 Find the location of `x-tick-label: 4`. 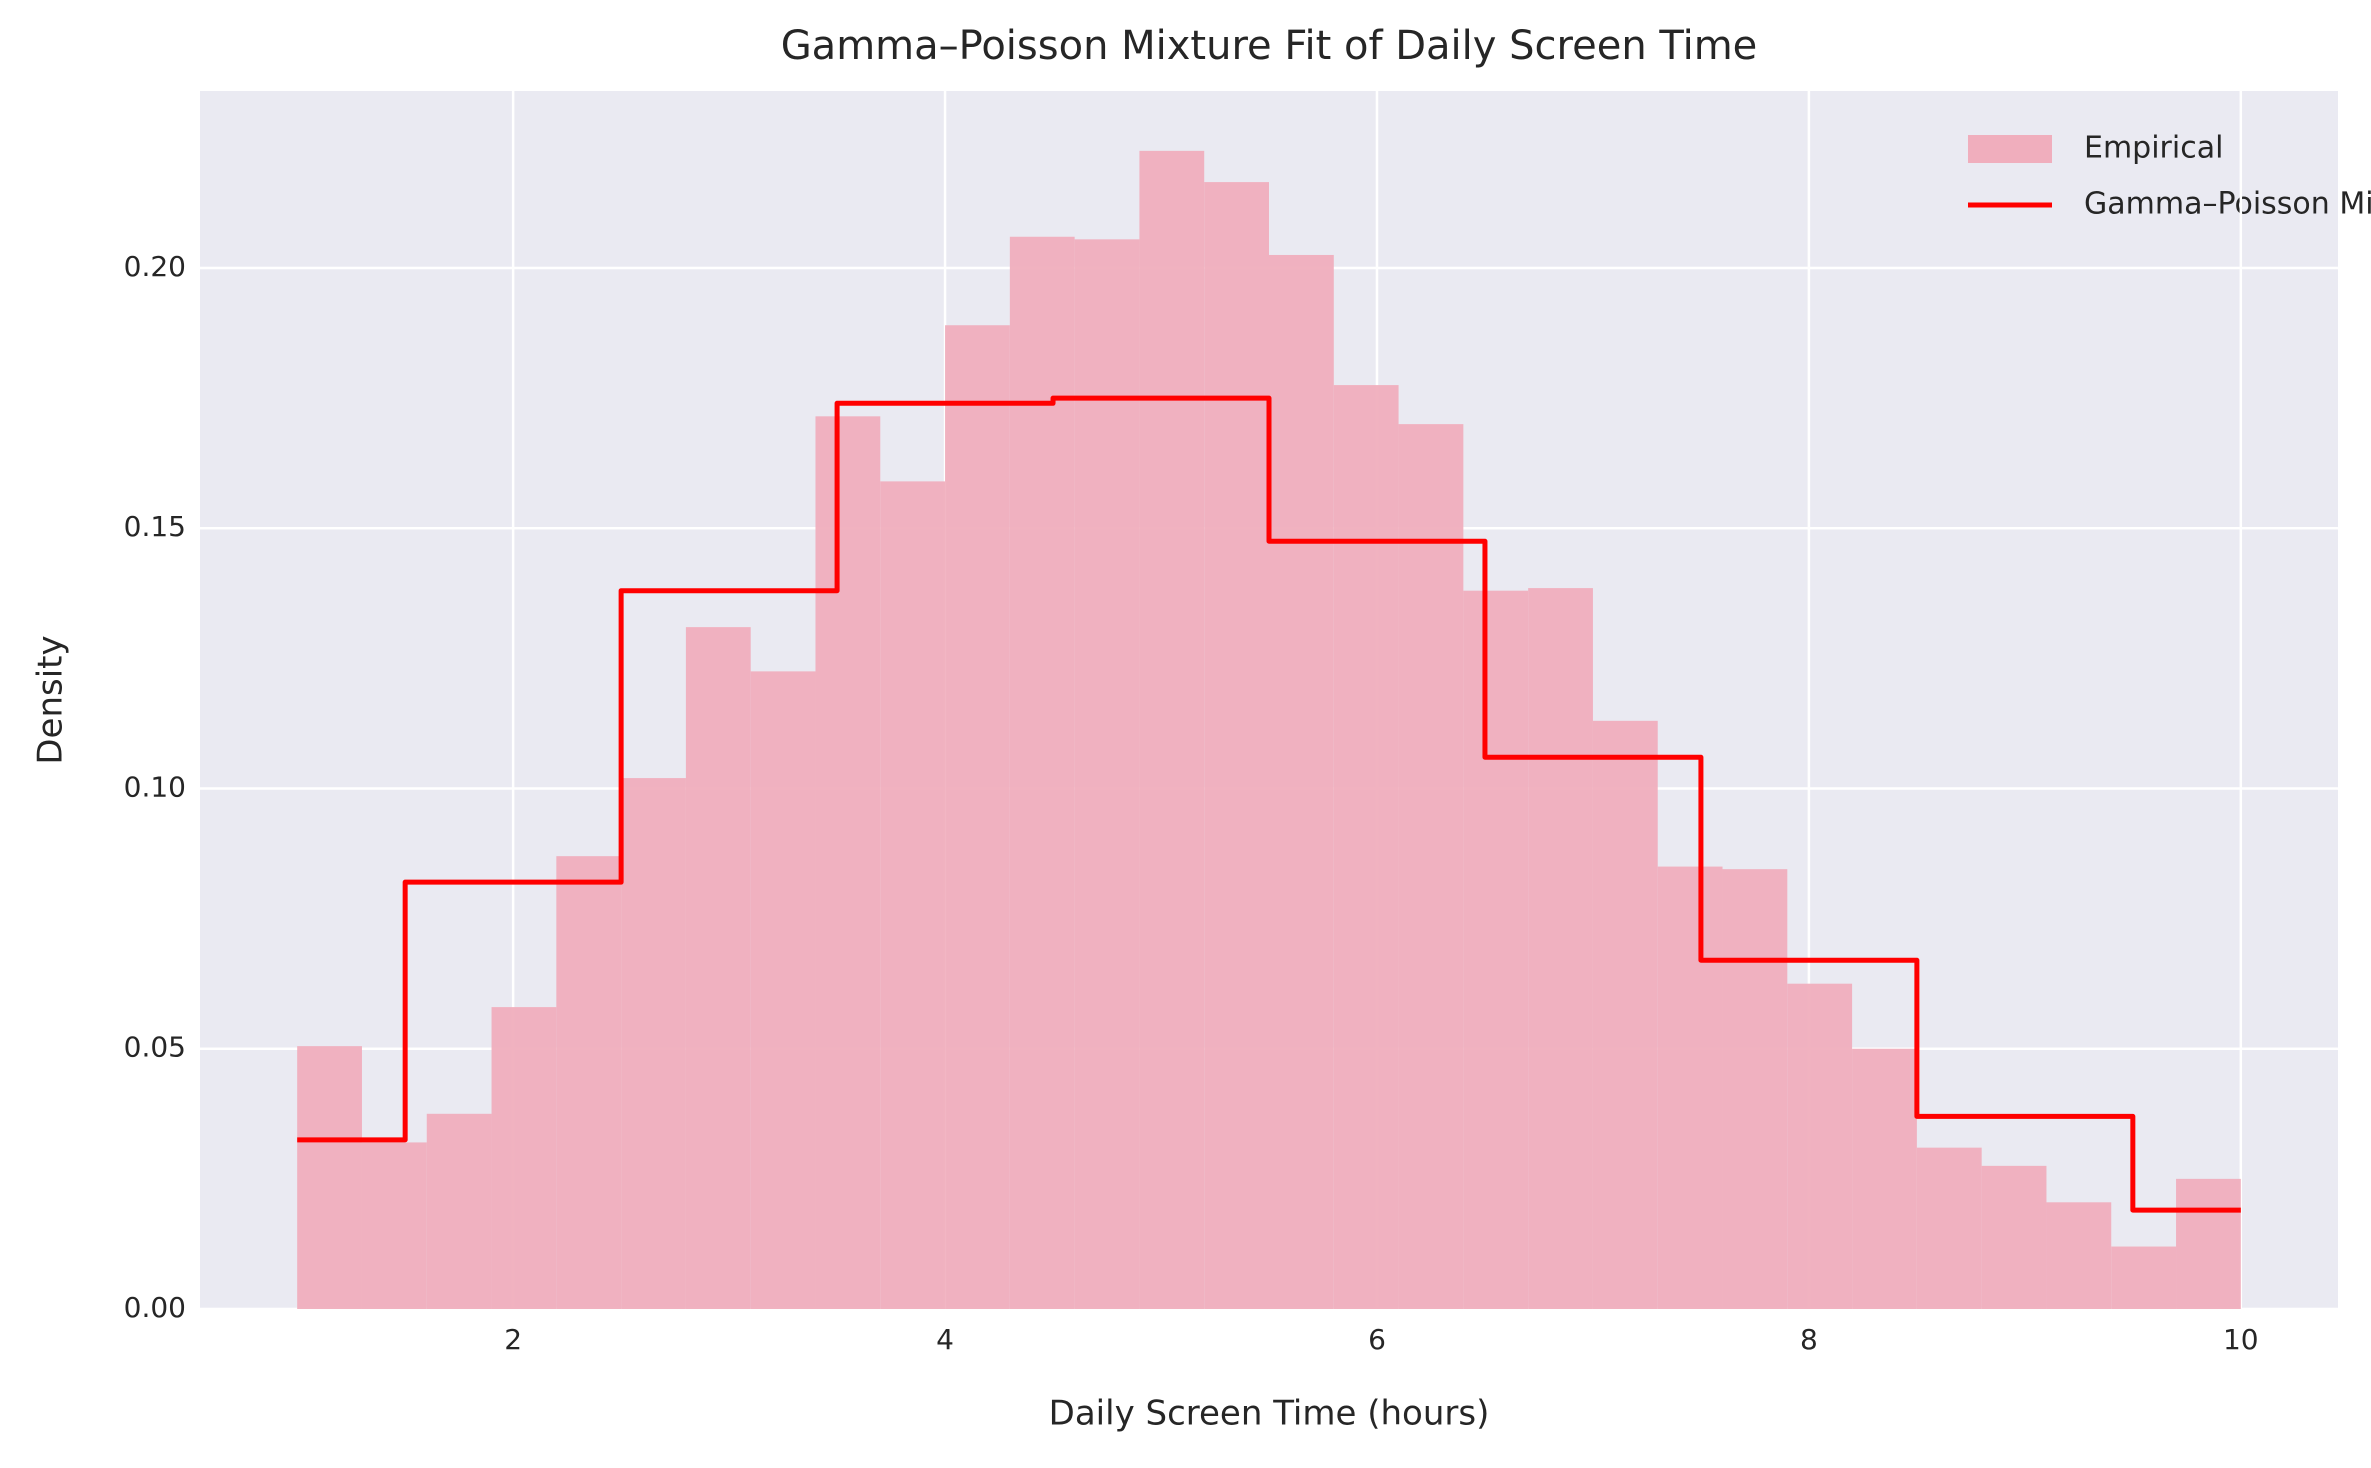

x-tick-label: 4 is located at coordinates (945, 1339).